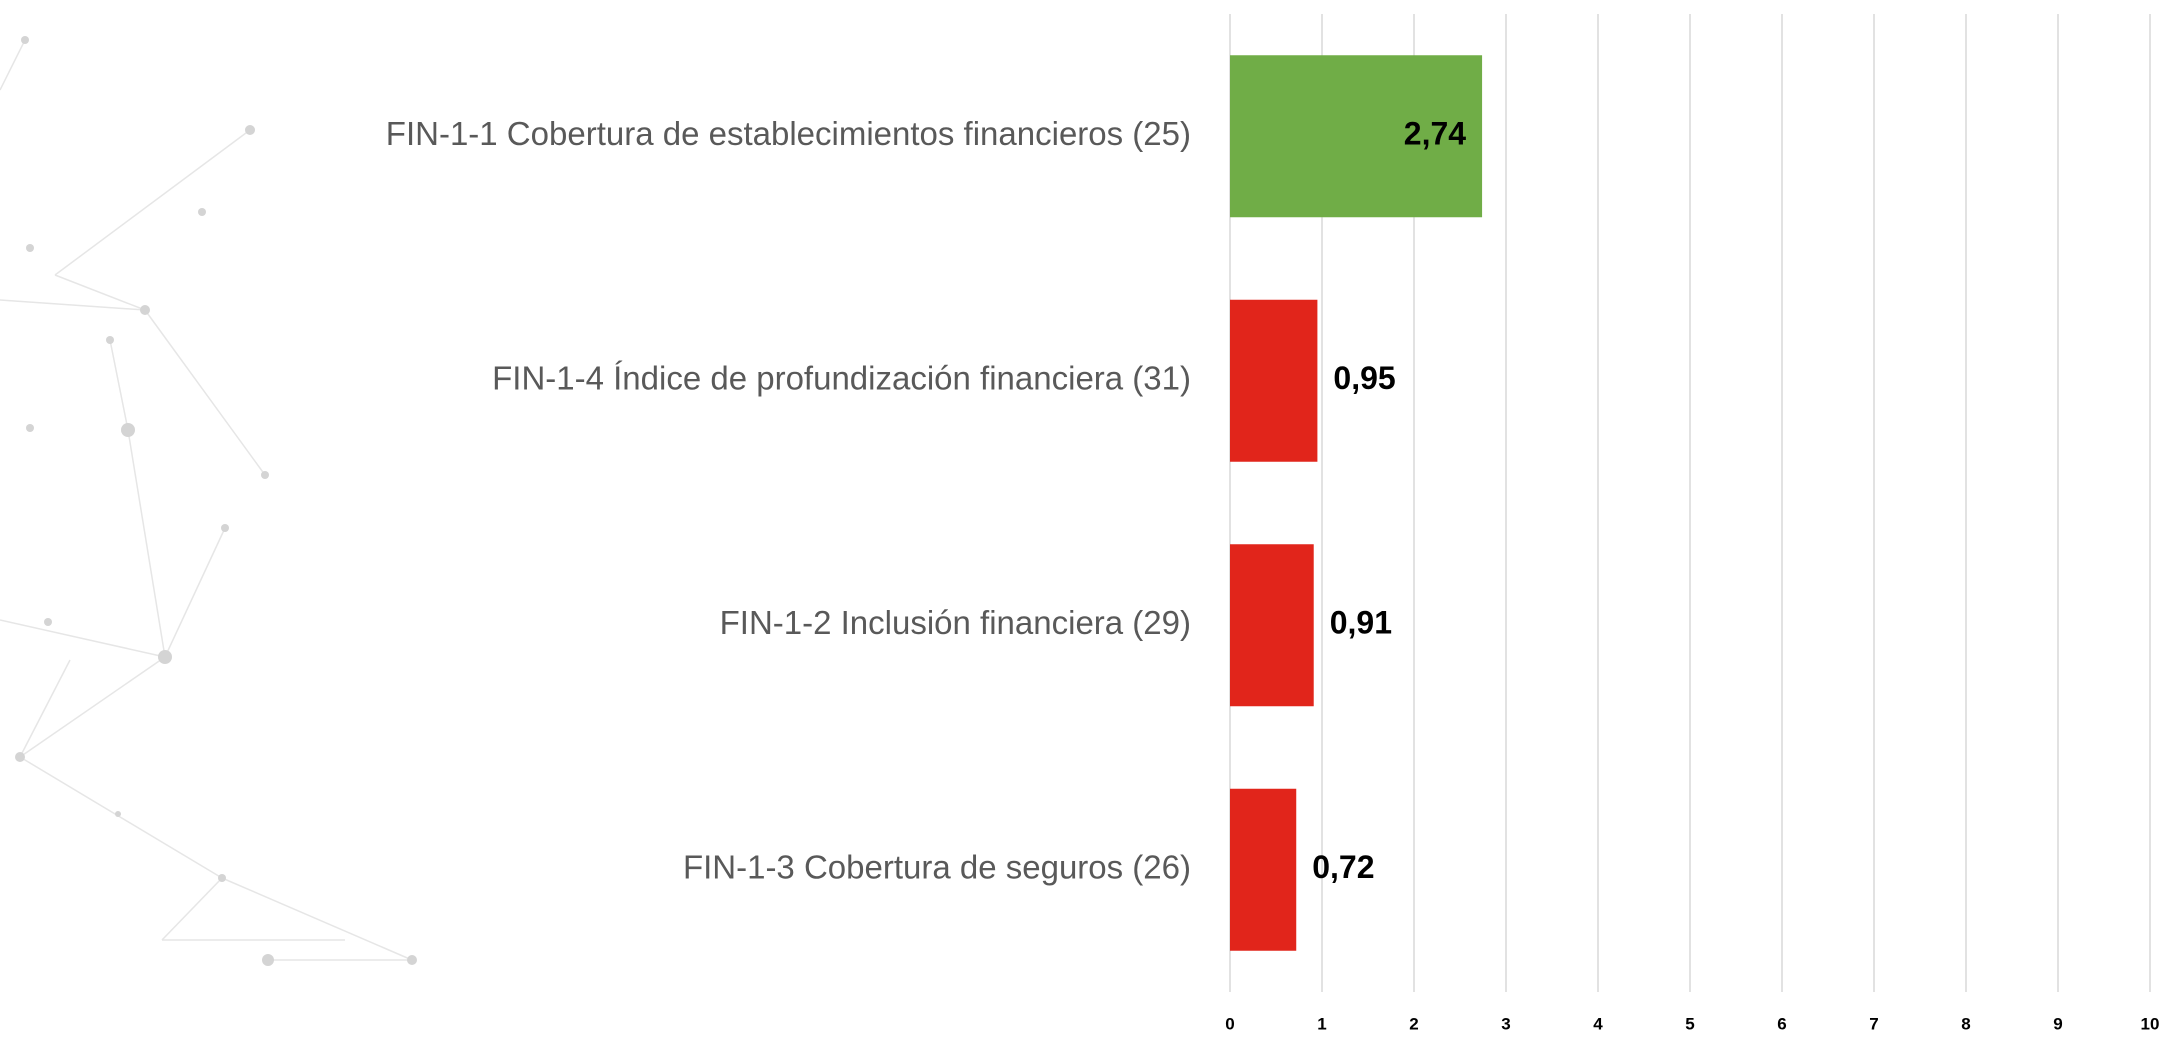 This screenshot has width=2176, height=1037. What do you see at coordinates (1343, 867) in the screenshot?
I see `value-label: 0,72` at bounding box center [1343, 867].